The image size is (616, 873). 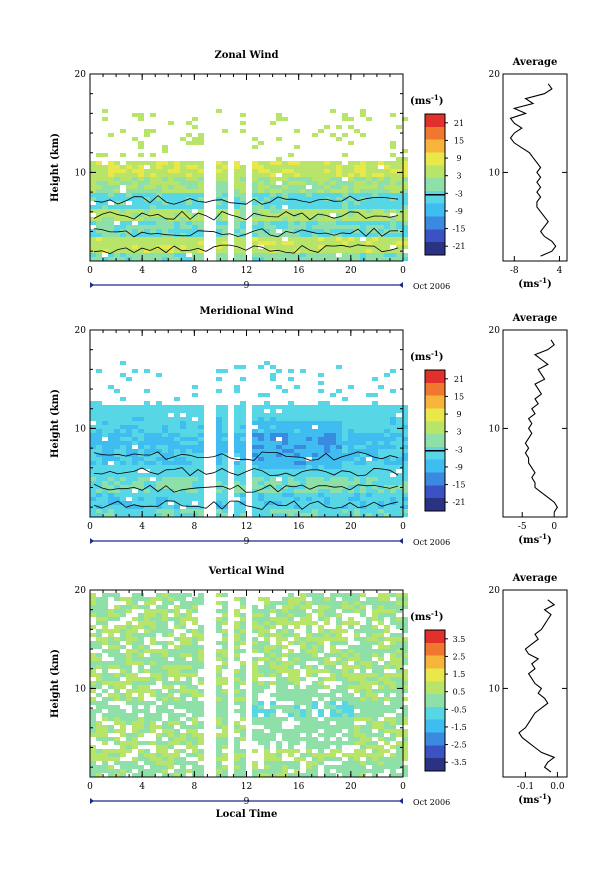 What do you see at coordinates (249, 185) in the screenshot?
I see `heatmap-field` at bounding box center [249, 185].